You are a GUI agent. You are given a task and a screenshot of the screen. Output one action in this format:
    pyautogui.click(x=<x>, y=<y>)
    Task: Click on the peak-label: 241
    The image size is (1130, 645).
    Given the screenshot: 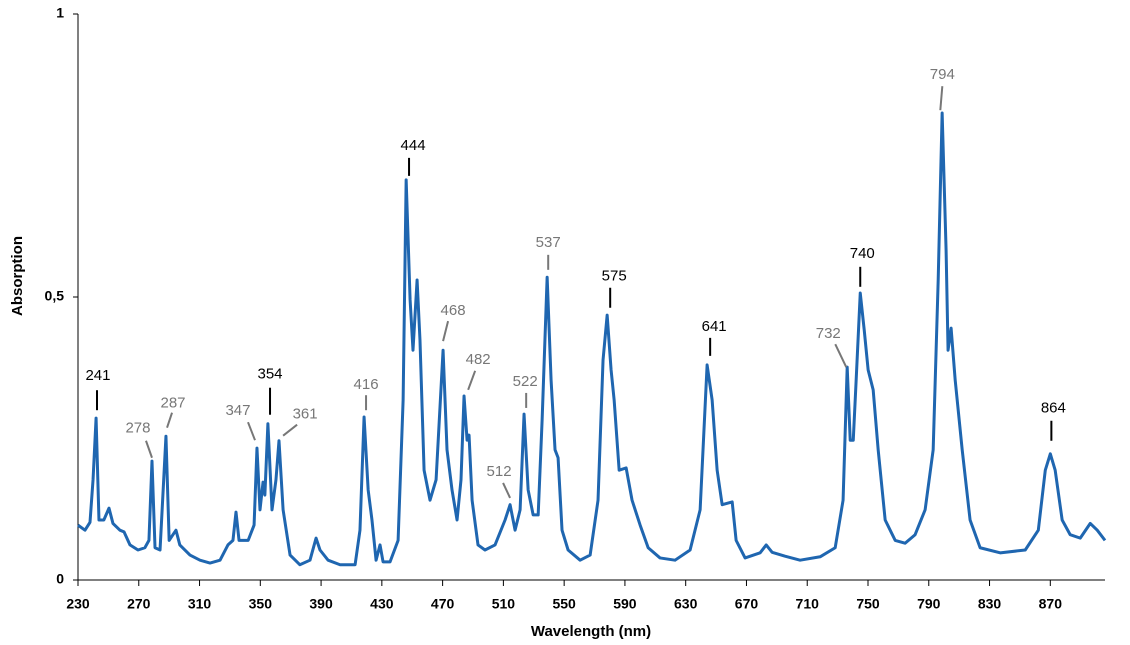 What is the action you would take?
    pyautogui.click(x=97, y=375)
    